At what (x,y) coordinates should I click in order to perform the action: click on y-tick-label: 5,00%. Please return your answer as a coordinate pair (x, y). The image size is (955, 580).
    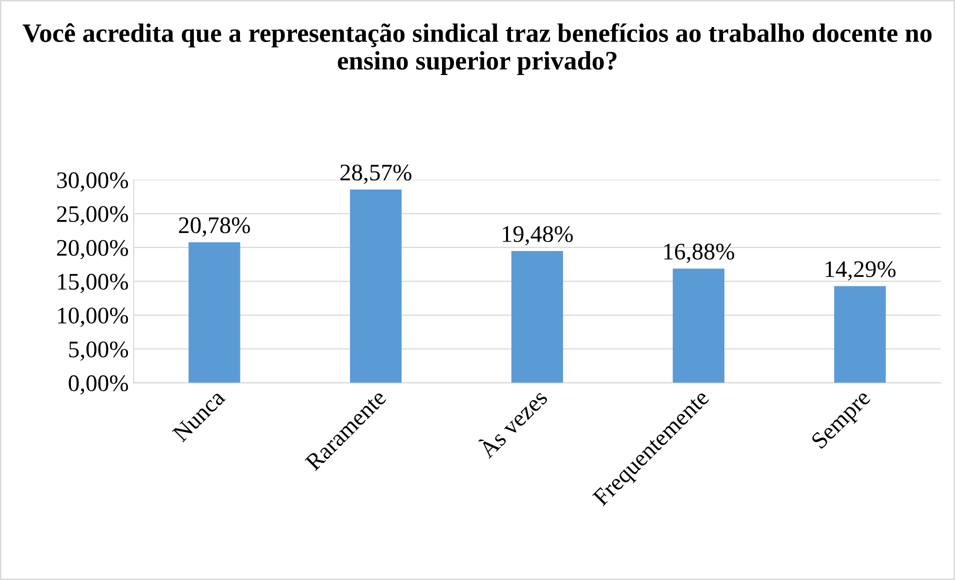
    Looking at the image, I should click on (98, 351).